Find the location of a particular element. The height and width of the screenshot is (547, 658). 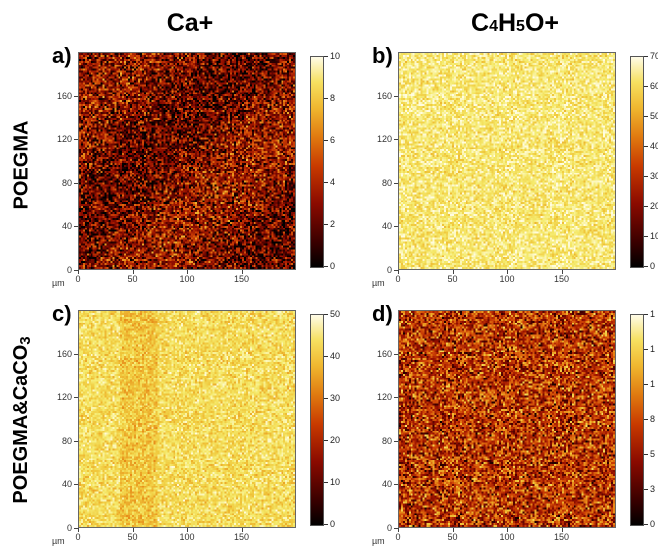

colorbar-tick-b-3: 40 is located at coordinates (654, 146).